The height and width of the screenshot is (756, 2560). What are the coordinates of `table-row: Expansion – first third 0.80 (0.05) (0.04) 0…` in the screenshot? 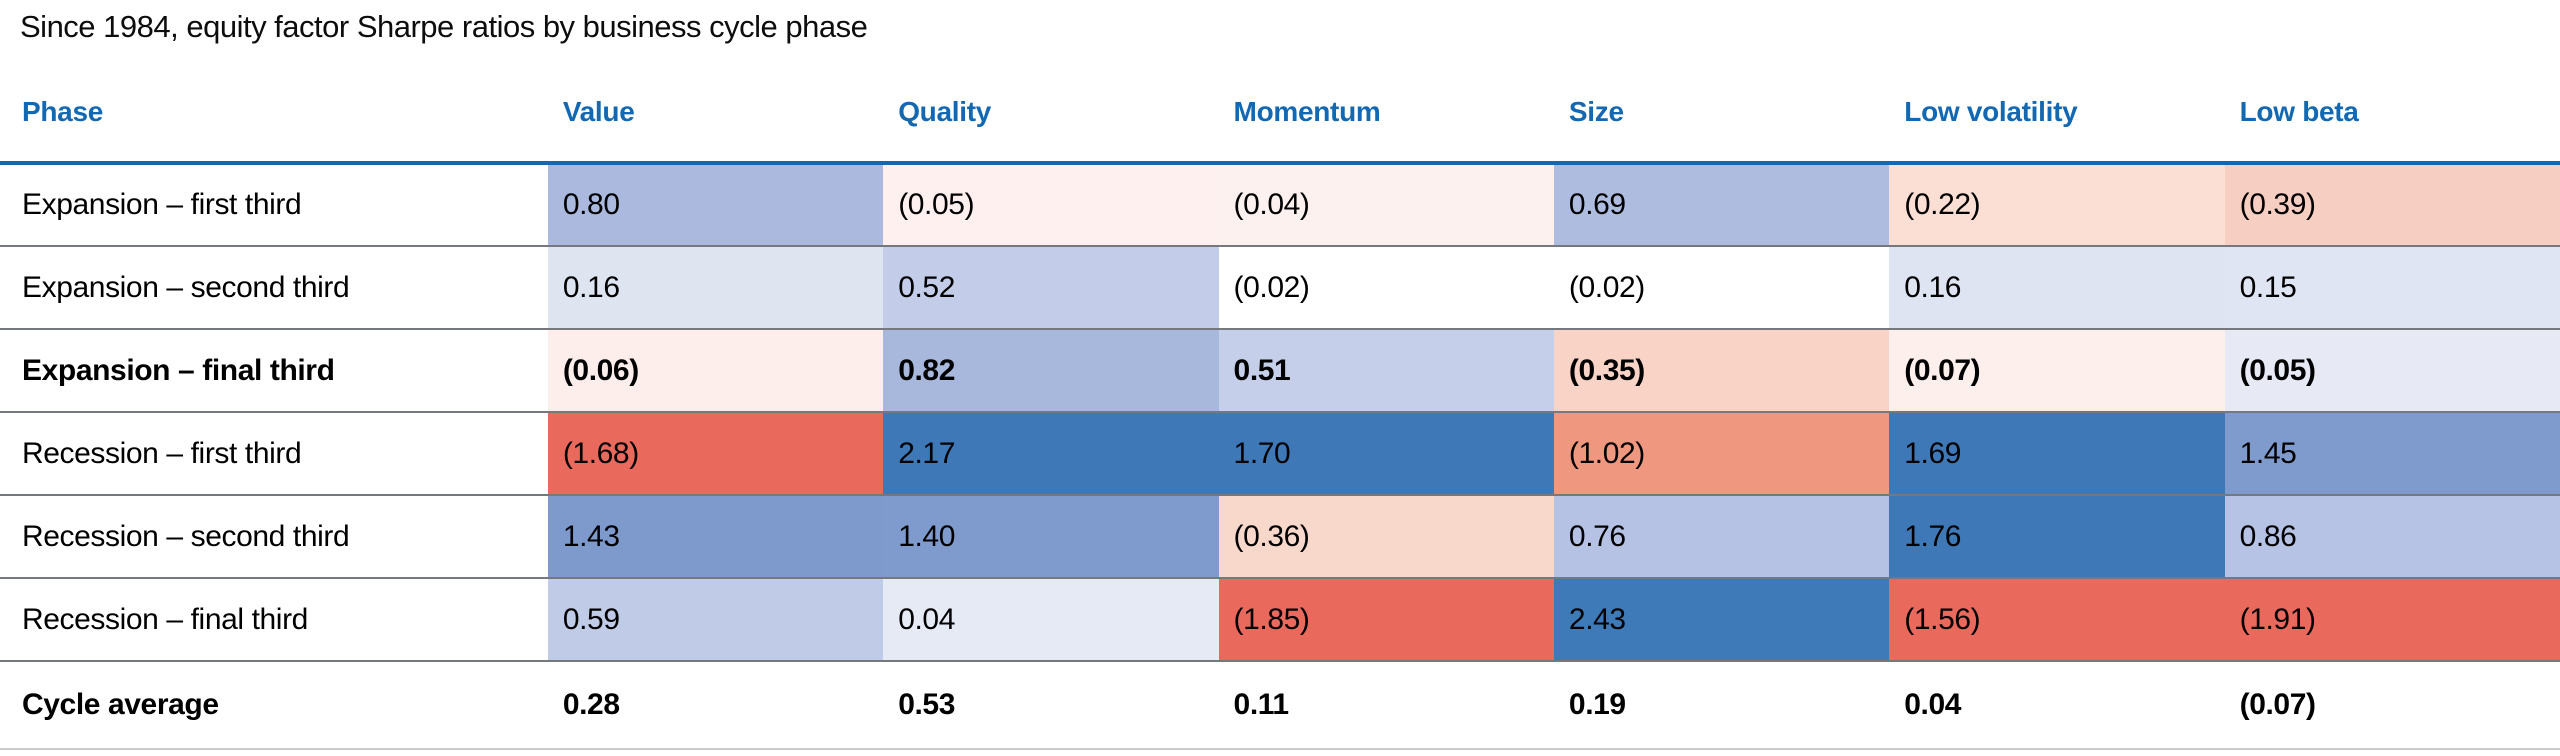 It's located at (1280, 204).